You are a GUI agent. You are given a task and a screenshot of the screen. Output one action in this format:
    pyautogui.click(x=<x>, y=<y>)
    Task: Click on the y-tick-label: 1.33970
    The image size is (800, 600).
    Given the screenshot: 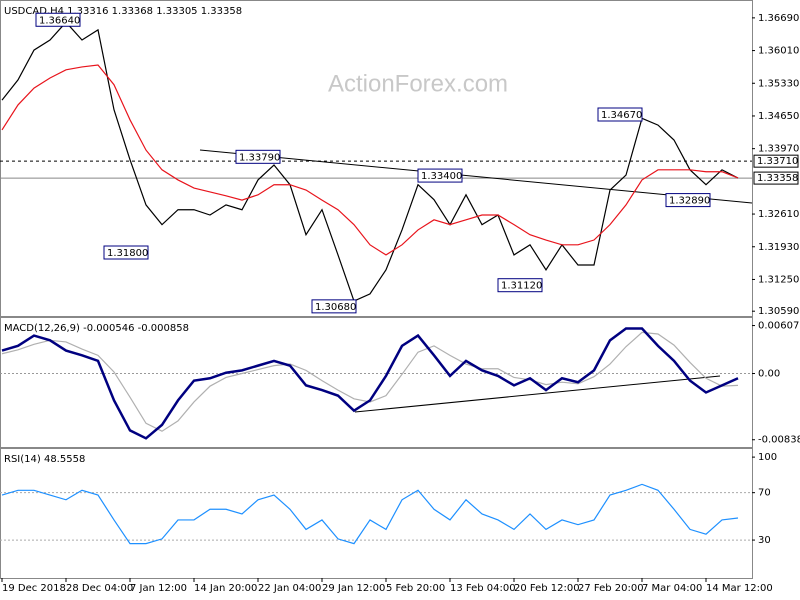 What is the action you would take?
    pyautogui.click(x=778, y=149)
    